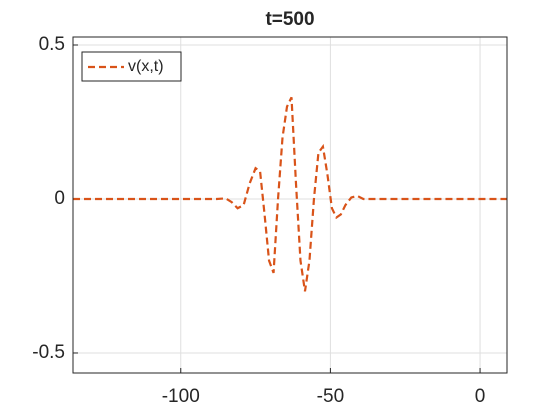 This screenshot has width=560, height=420. I want to click on y-tick-label: 0, so click(59, 198).